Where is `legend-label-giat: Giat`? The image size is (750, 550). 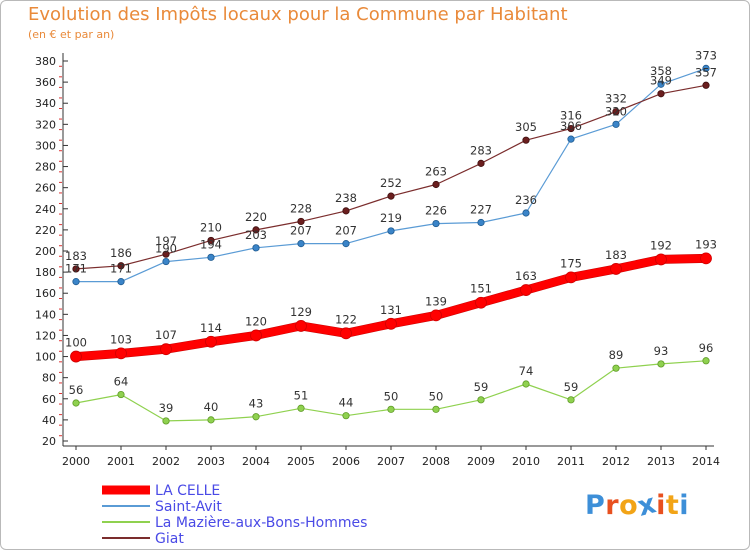
legend-label-giat: Giat is located at coordinates (169, 539).